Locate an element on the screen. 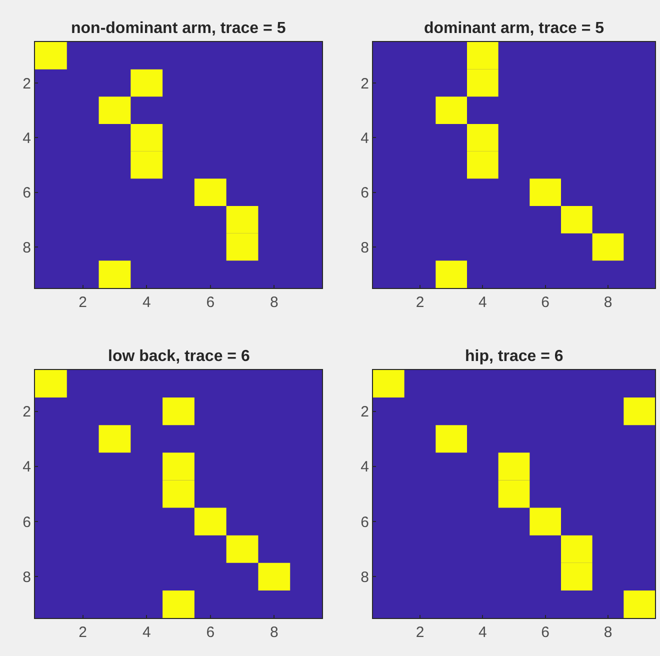 Image resolution: width=660 pixels, height=656 pixels. chart-title: low back, trace = 6 is located at coordinates (179, 356).